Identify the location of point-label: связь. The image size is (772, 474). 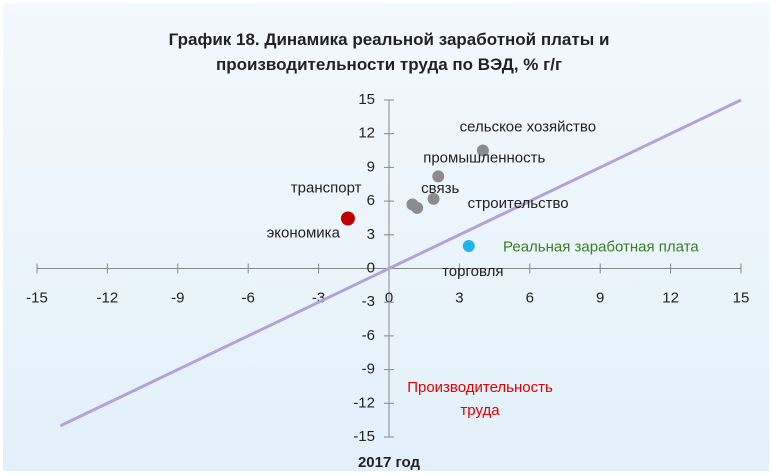
(440, 188).